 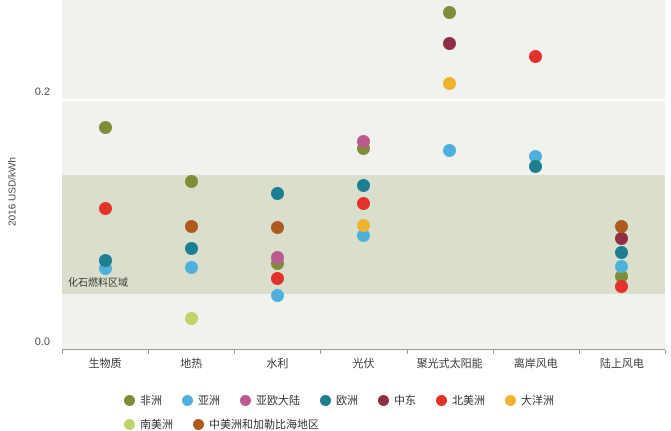 I want to click on x-category-label: 离岸风电, so click(x=535, y=364).